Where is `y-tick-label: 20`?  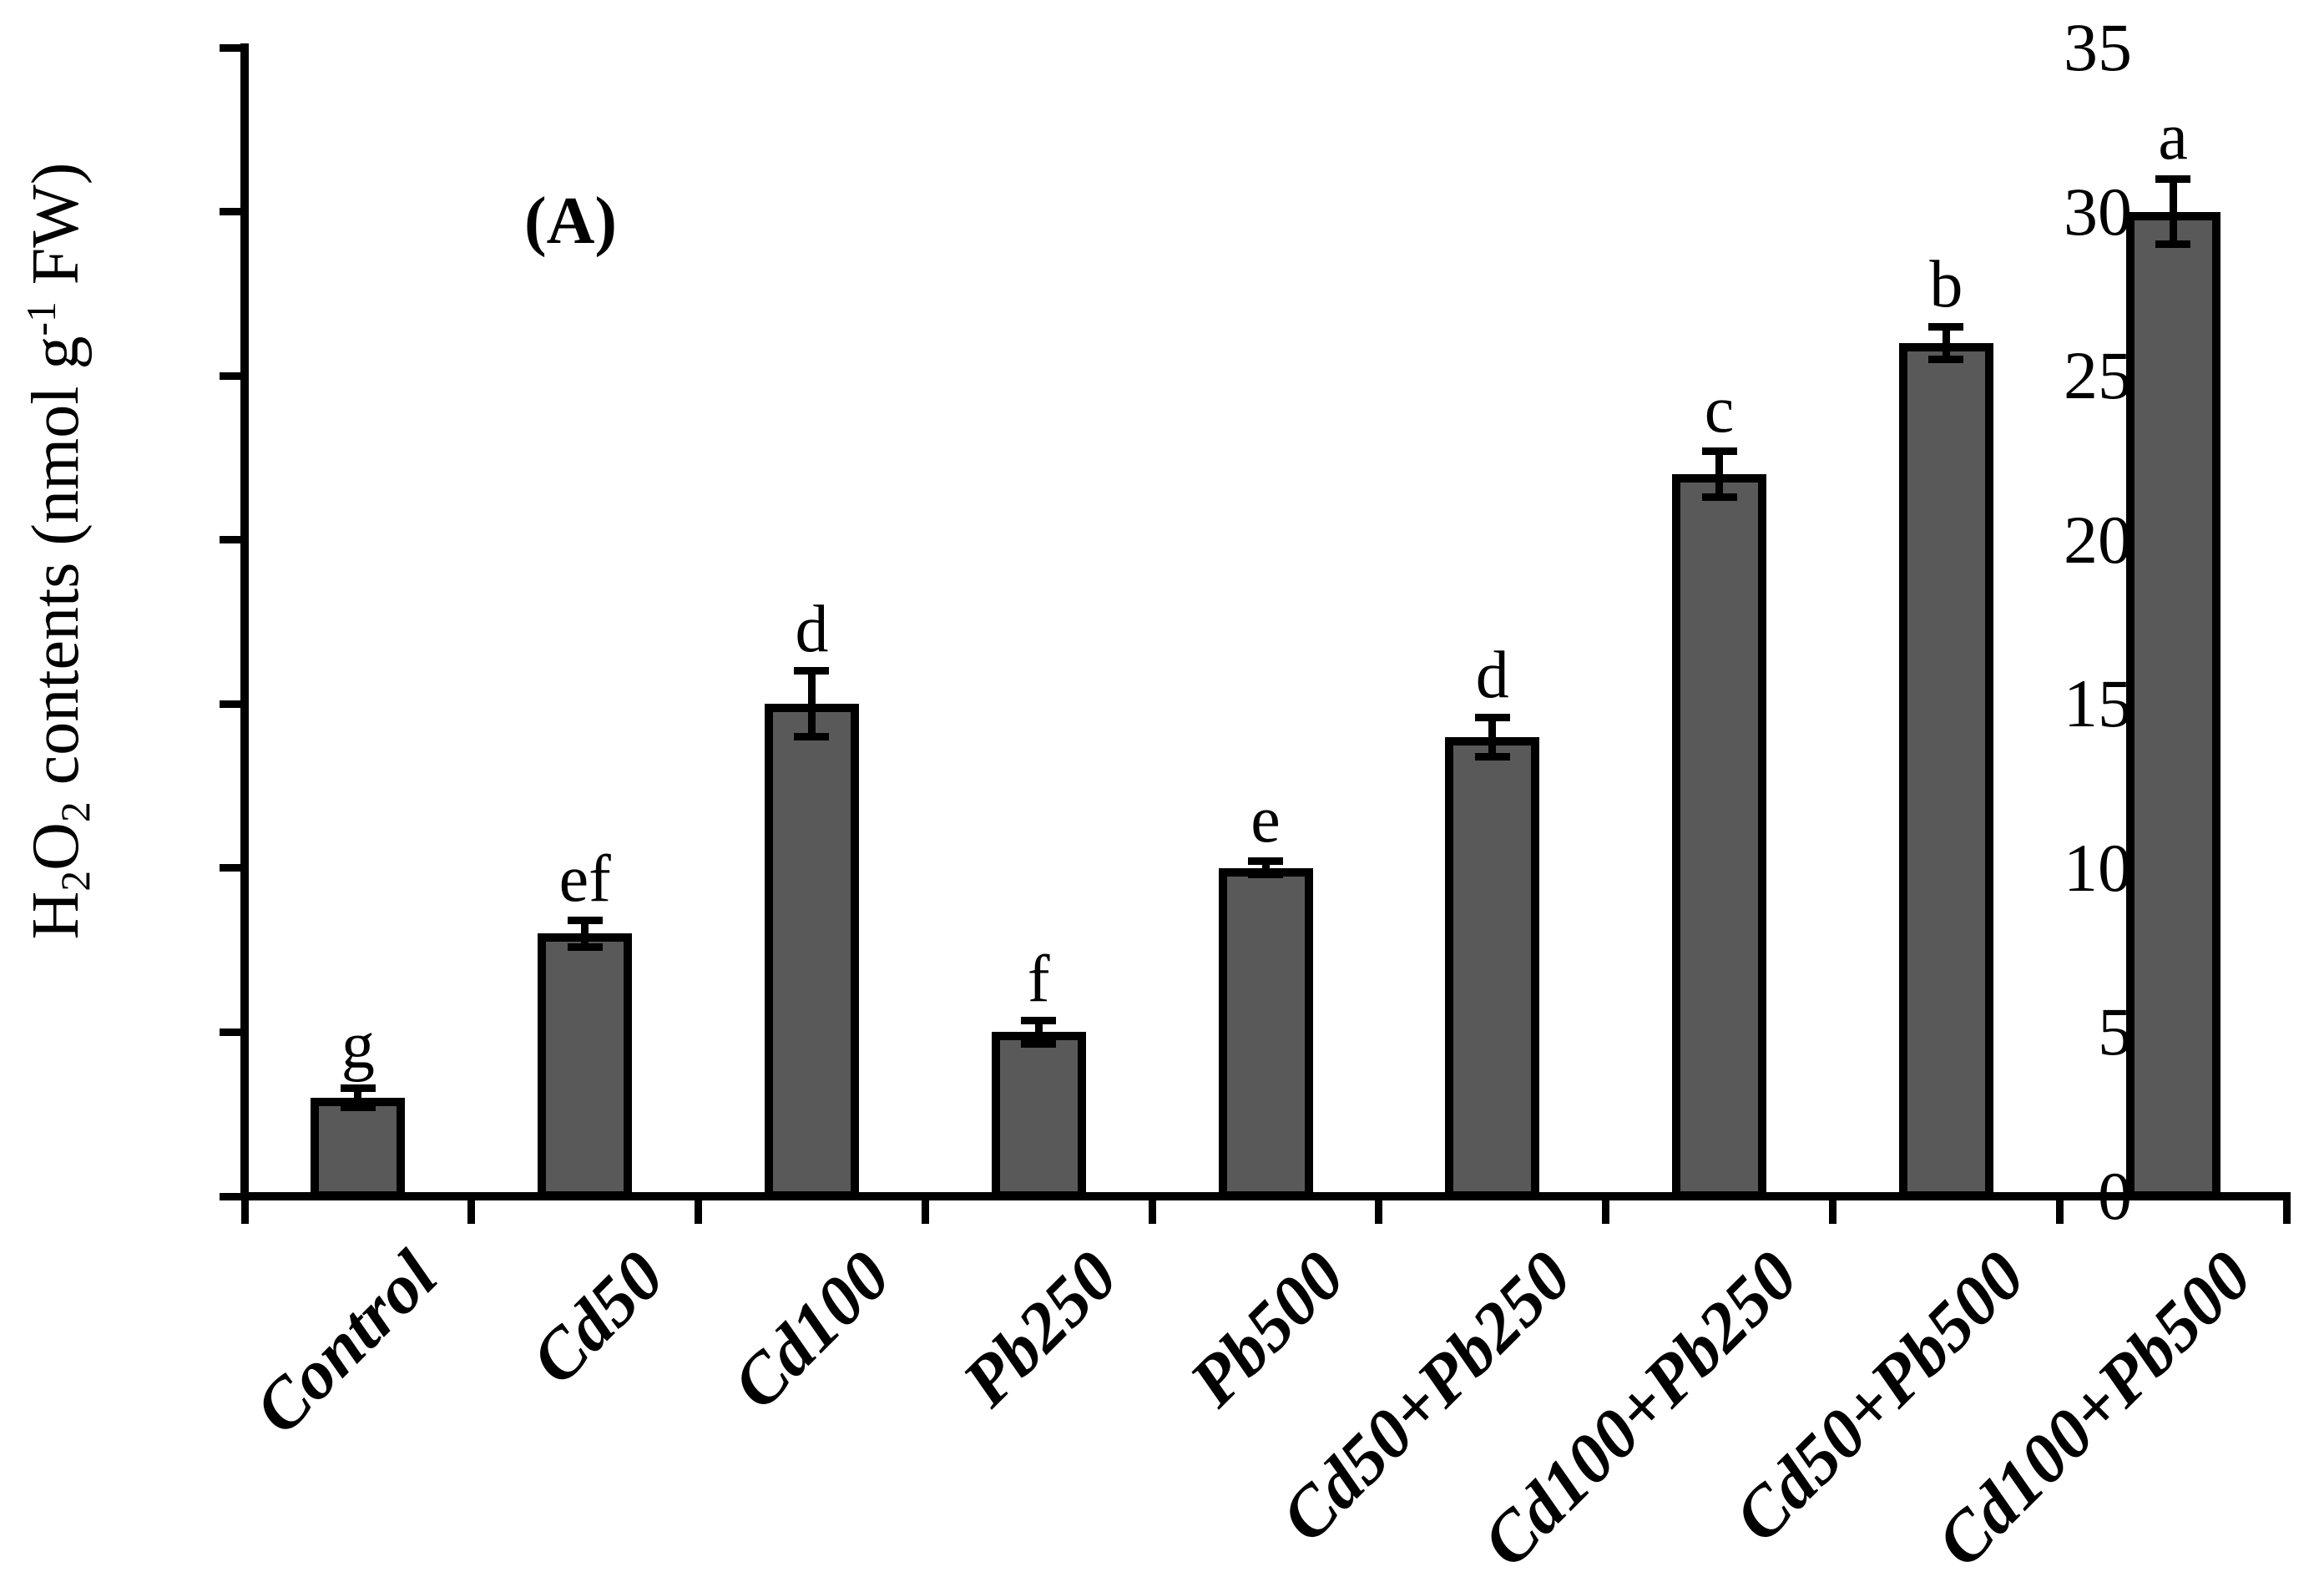 y-tick-label: 20 is located at coordinates (2098, 539).